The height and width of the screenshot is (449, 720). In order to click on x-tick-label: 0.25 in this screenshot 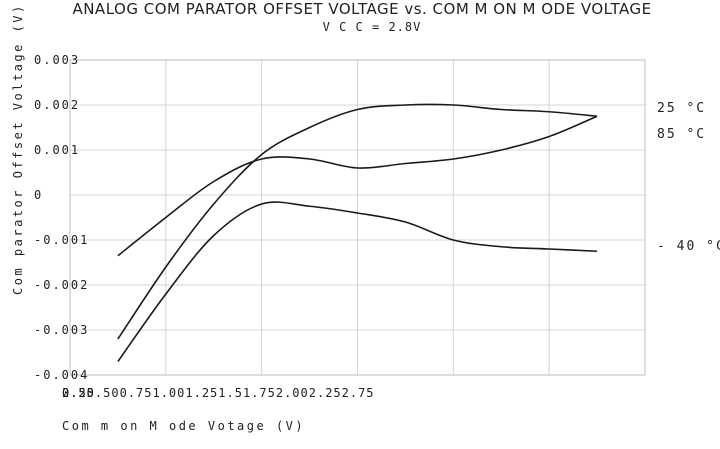, I will do `click(78, 393)`.